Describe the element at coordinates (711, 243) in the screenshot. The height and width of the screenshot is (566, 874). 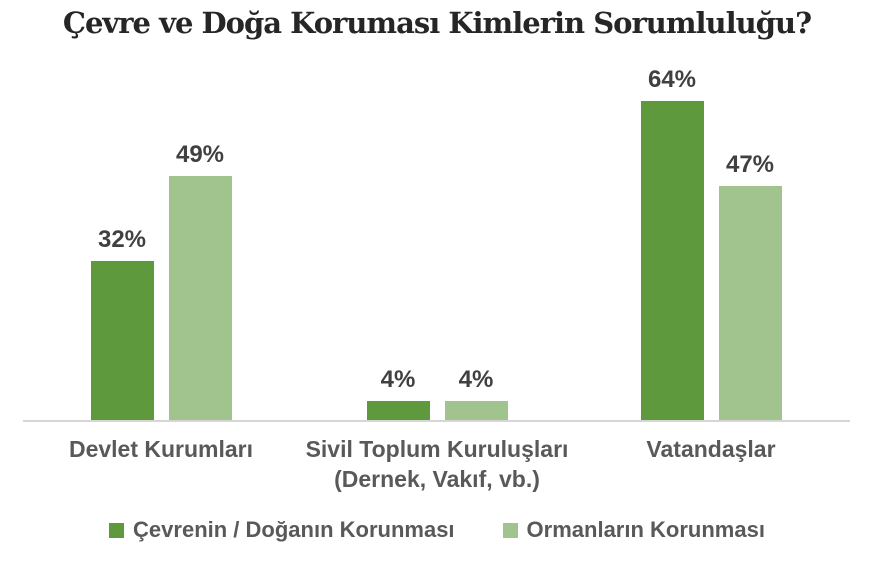
I see `bar-group-vatandaslar: 64% 47%` at that location.